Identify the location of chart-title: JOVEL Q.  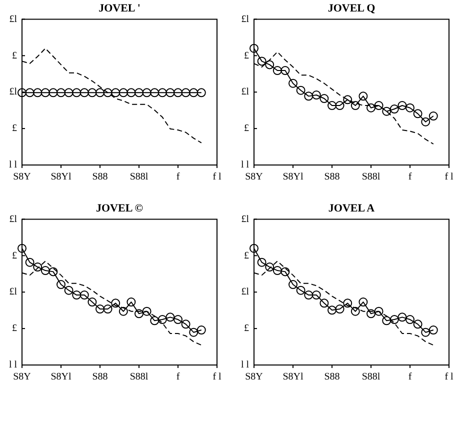
(352, 8).